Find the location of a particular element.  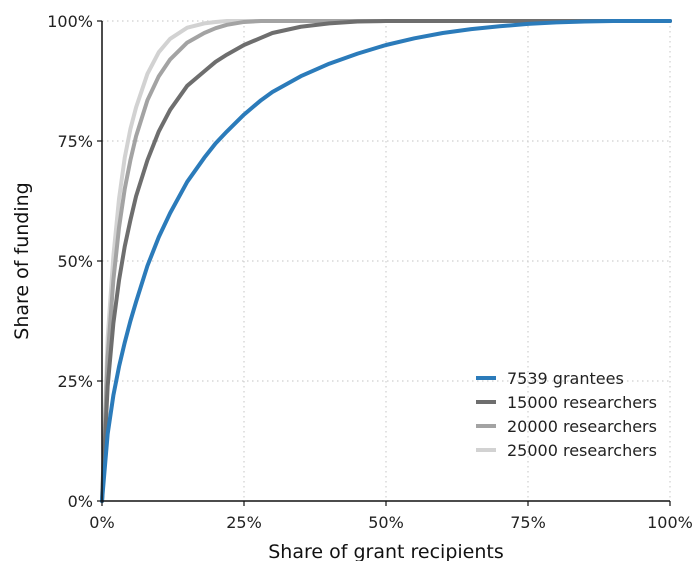

legend-label: 20000 researchers is located at coordinates (582, 426).